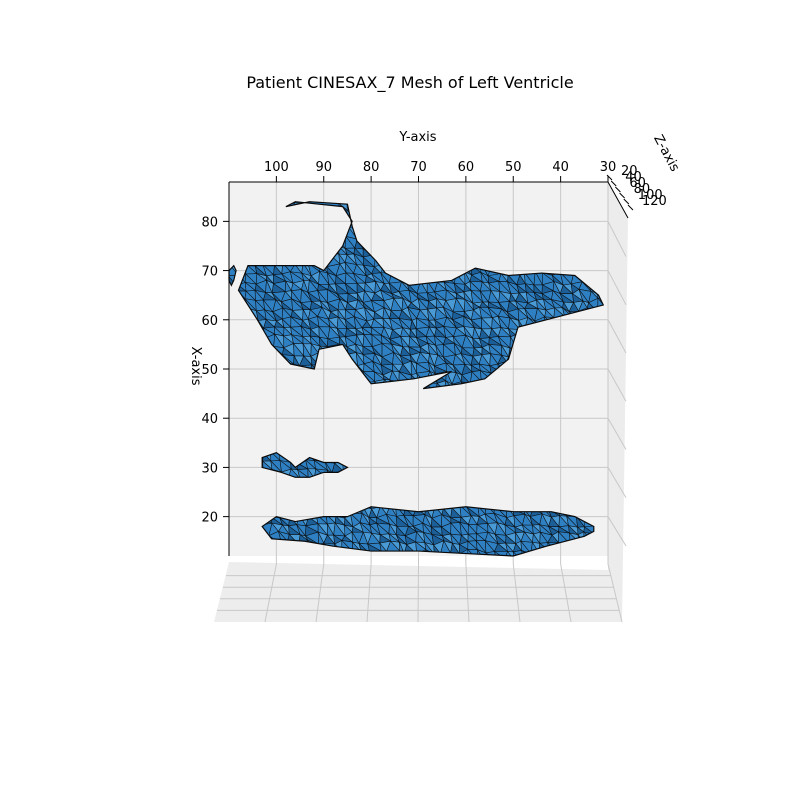 The height and width of the screenshot is (804, 800). Describe the element at coordinates (629, 171) in the screenshot. I see `z-tick-label: 20` at that location.